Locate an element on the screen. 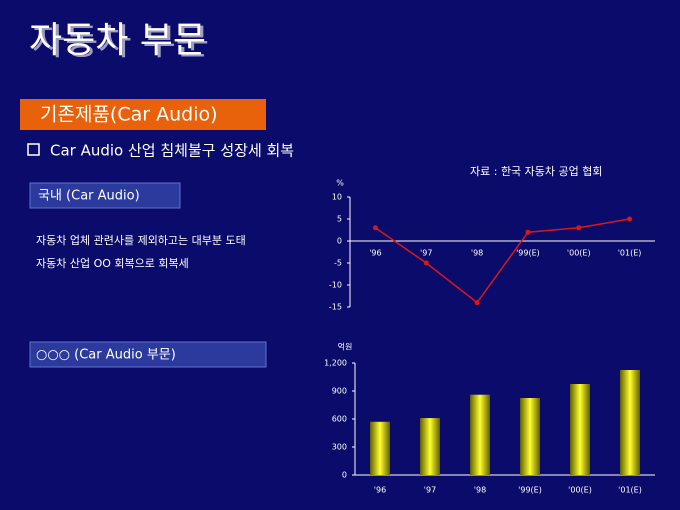 The height and width of the screenshot is (510, 680). y-tick-label: -5 is located at coordinates (338, 263).